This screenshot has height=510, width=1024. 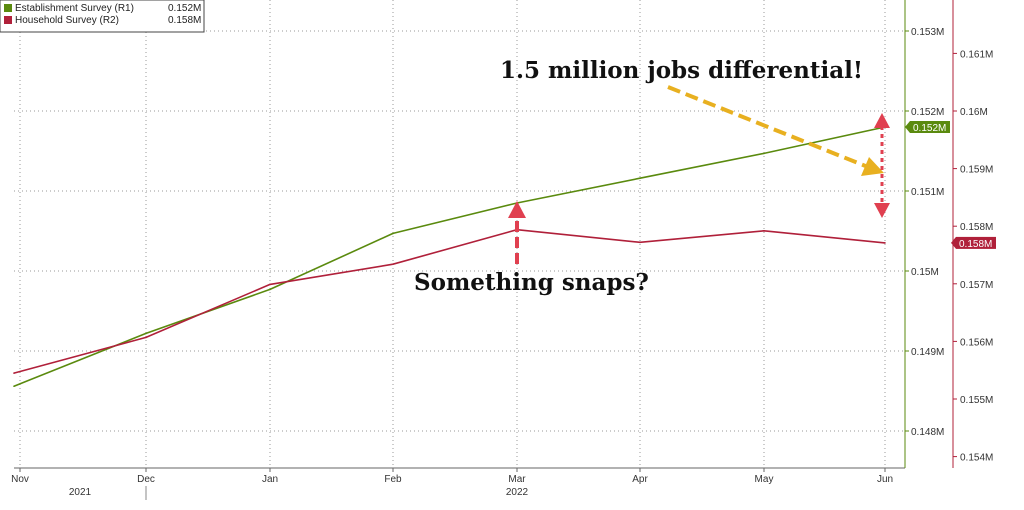 What do you see at coordinates (517, 492) in the screenshot?
I see `year-label-2022: 2022` at bounding box center [517, 492].